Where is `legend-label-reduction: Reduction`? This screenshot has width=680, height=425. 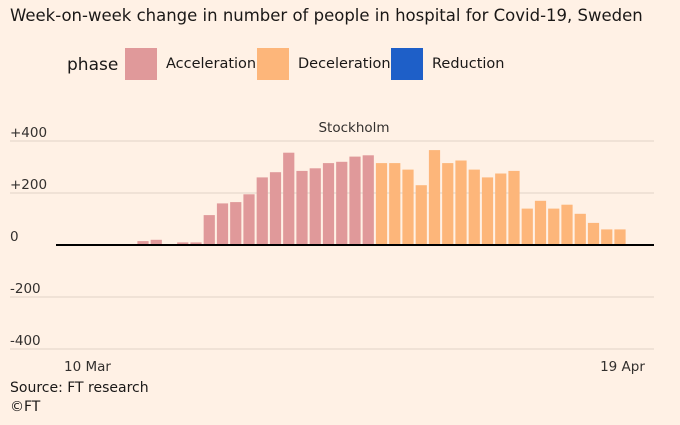
legend-label-reduction: Reduction is located at coordinates (468, 64).